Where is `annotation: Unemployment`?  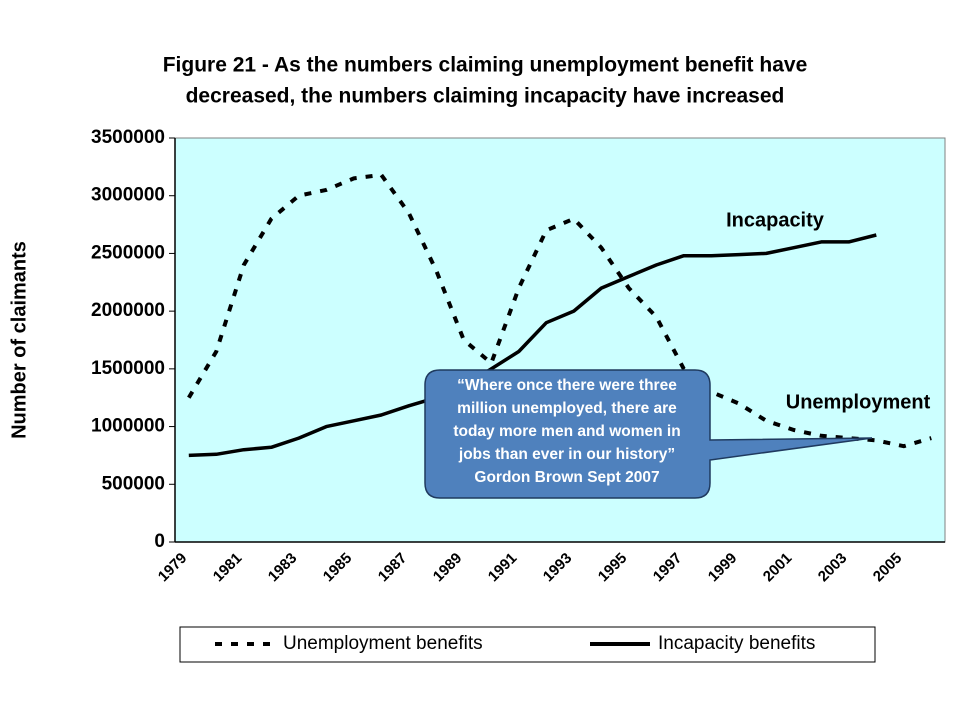
annotation: Unemployment is located at coordinates (858, 402).